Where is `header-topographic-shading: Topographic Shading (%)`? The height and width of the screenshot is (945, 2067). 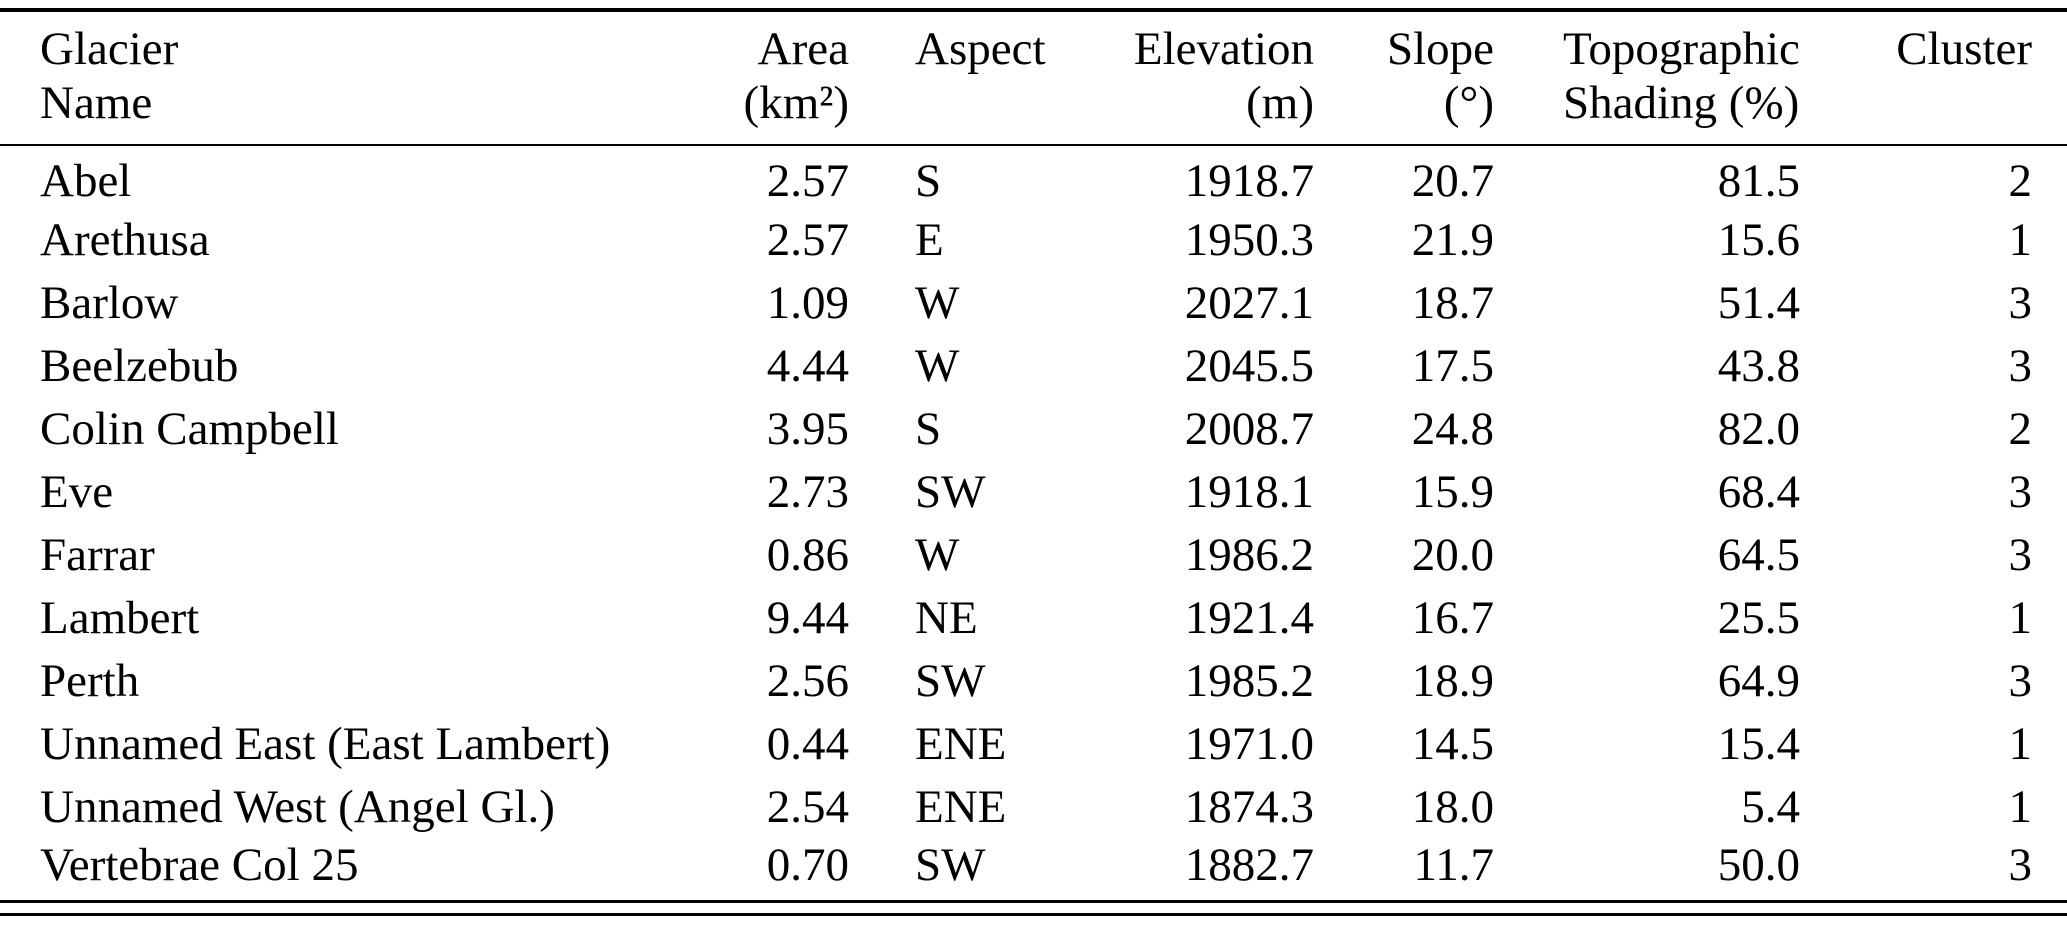 header-topographic-shading: Topographic Shading (%) is located at coordinates (1655, 78).